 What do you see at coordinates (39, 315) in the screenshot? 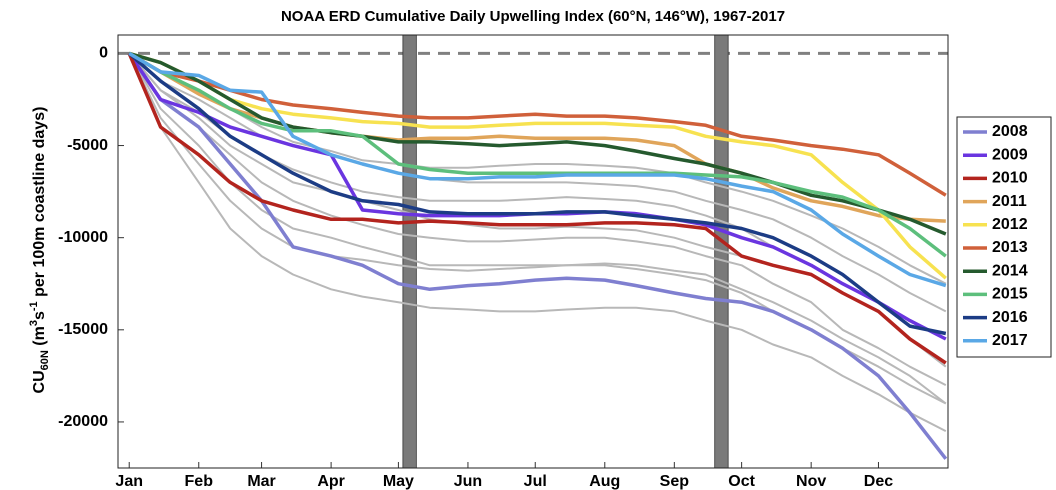
I see `y-label-part: s` at bounding box center [39, 315].